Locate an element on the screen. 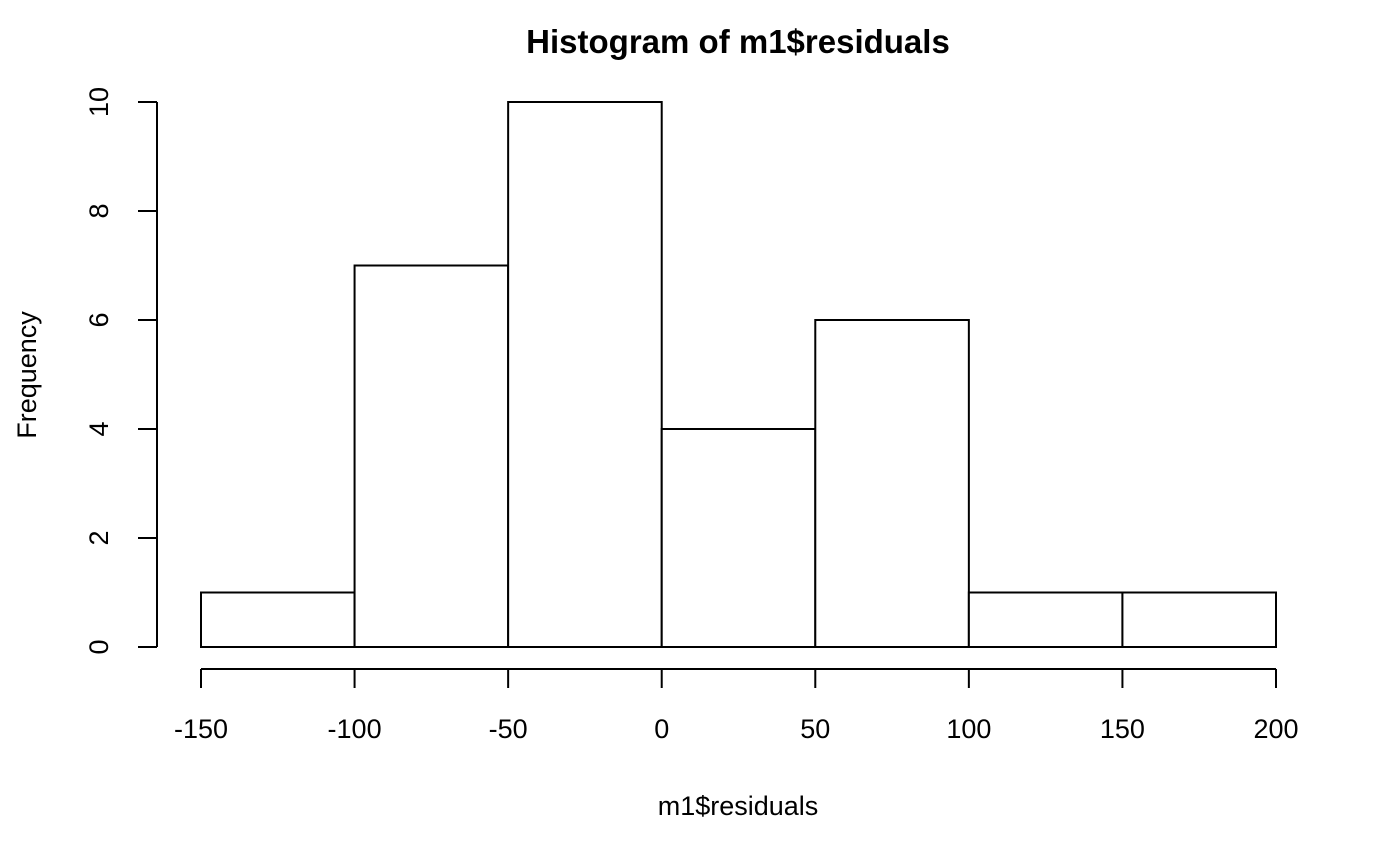 The image size is (1400, 865). y-tick-label: 8 is located at coordinates (99, 210).